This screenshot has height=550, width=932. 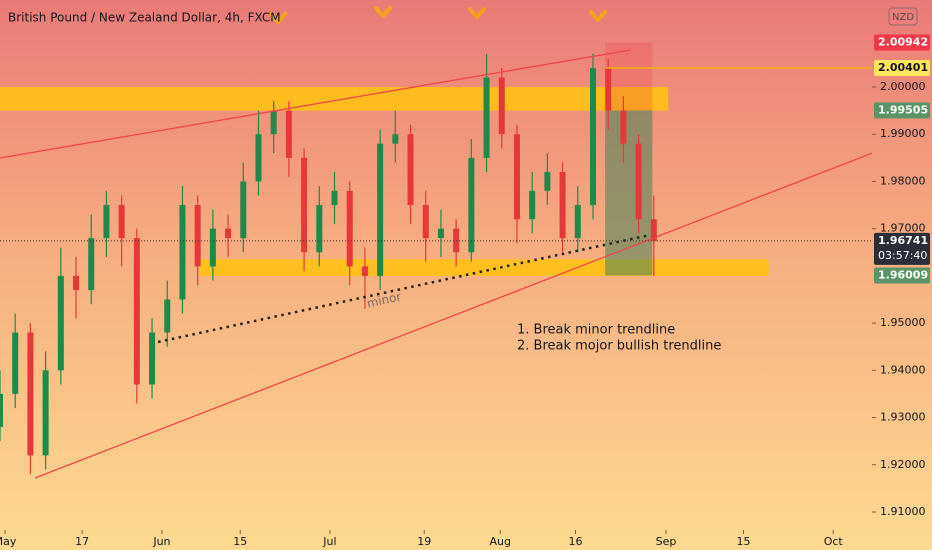 I want to click on countdown: 03:57:40, so click(x=902, y=255).